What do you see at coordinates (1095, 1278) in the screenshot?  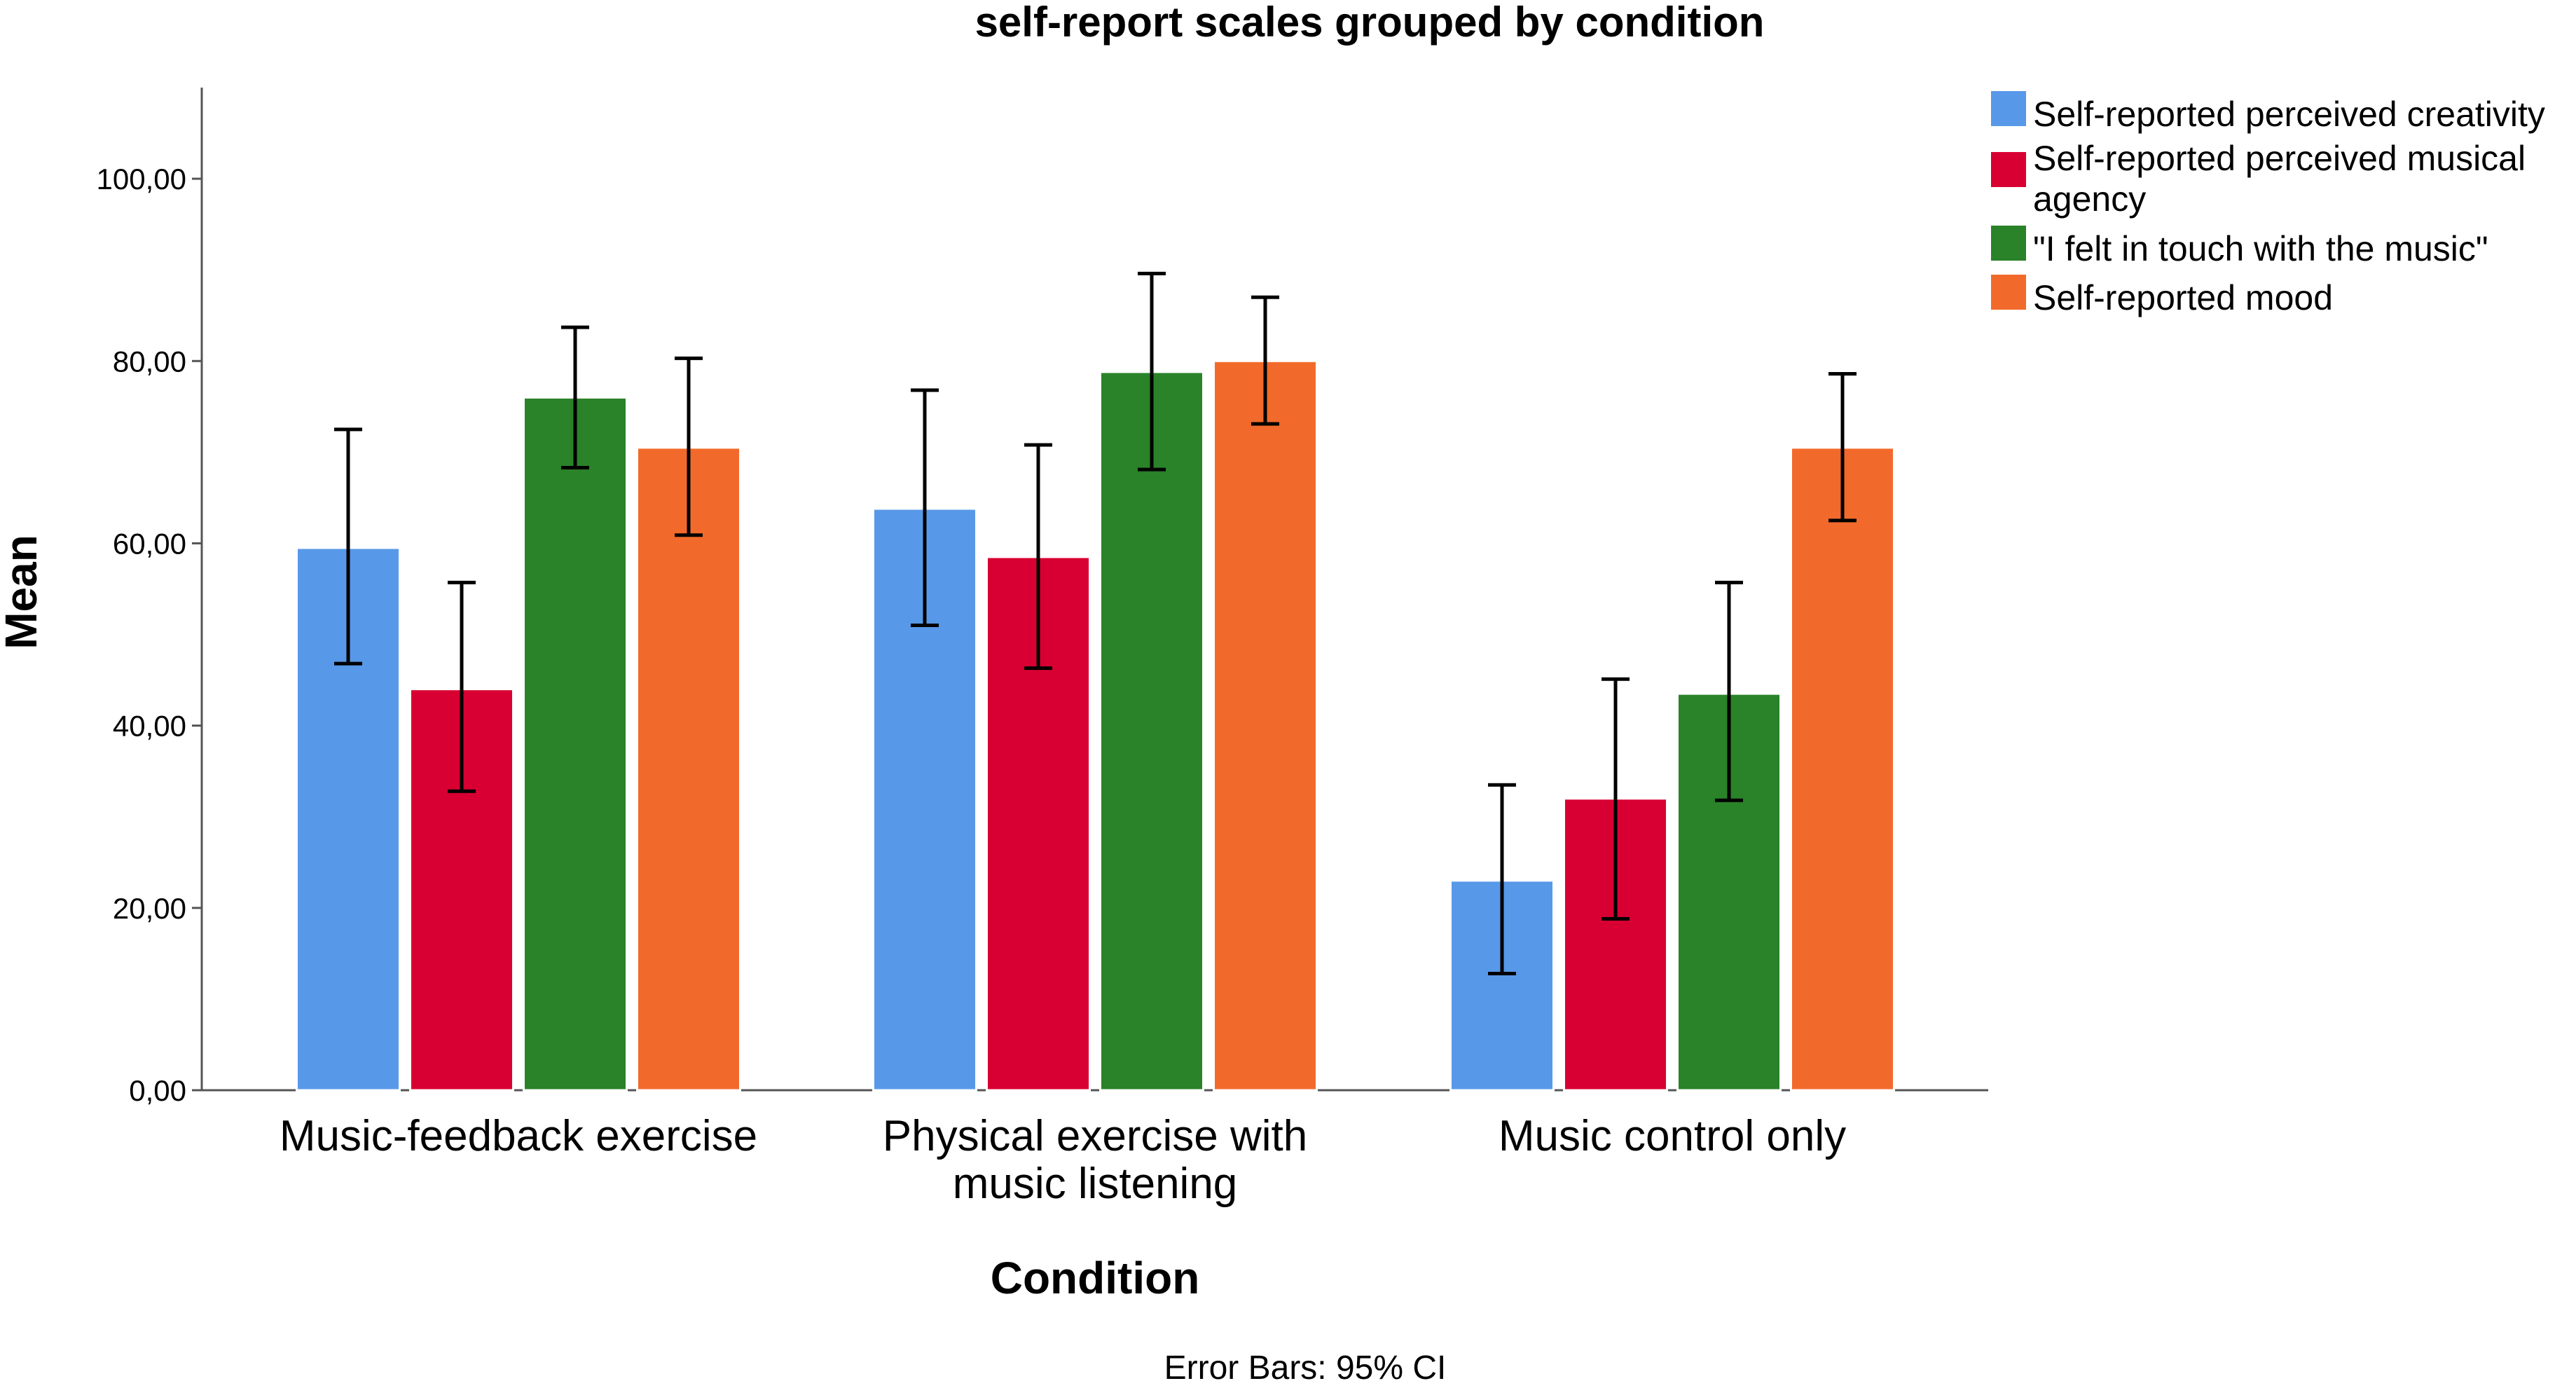 I see `x-axis-title: Condition` at bounding box center [1095, 1278].